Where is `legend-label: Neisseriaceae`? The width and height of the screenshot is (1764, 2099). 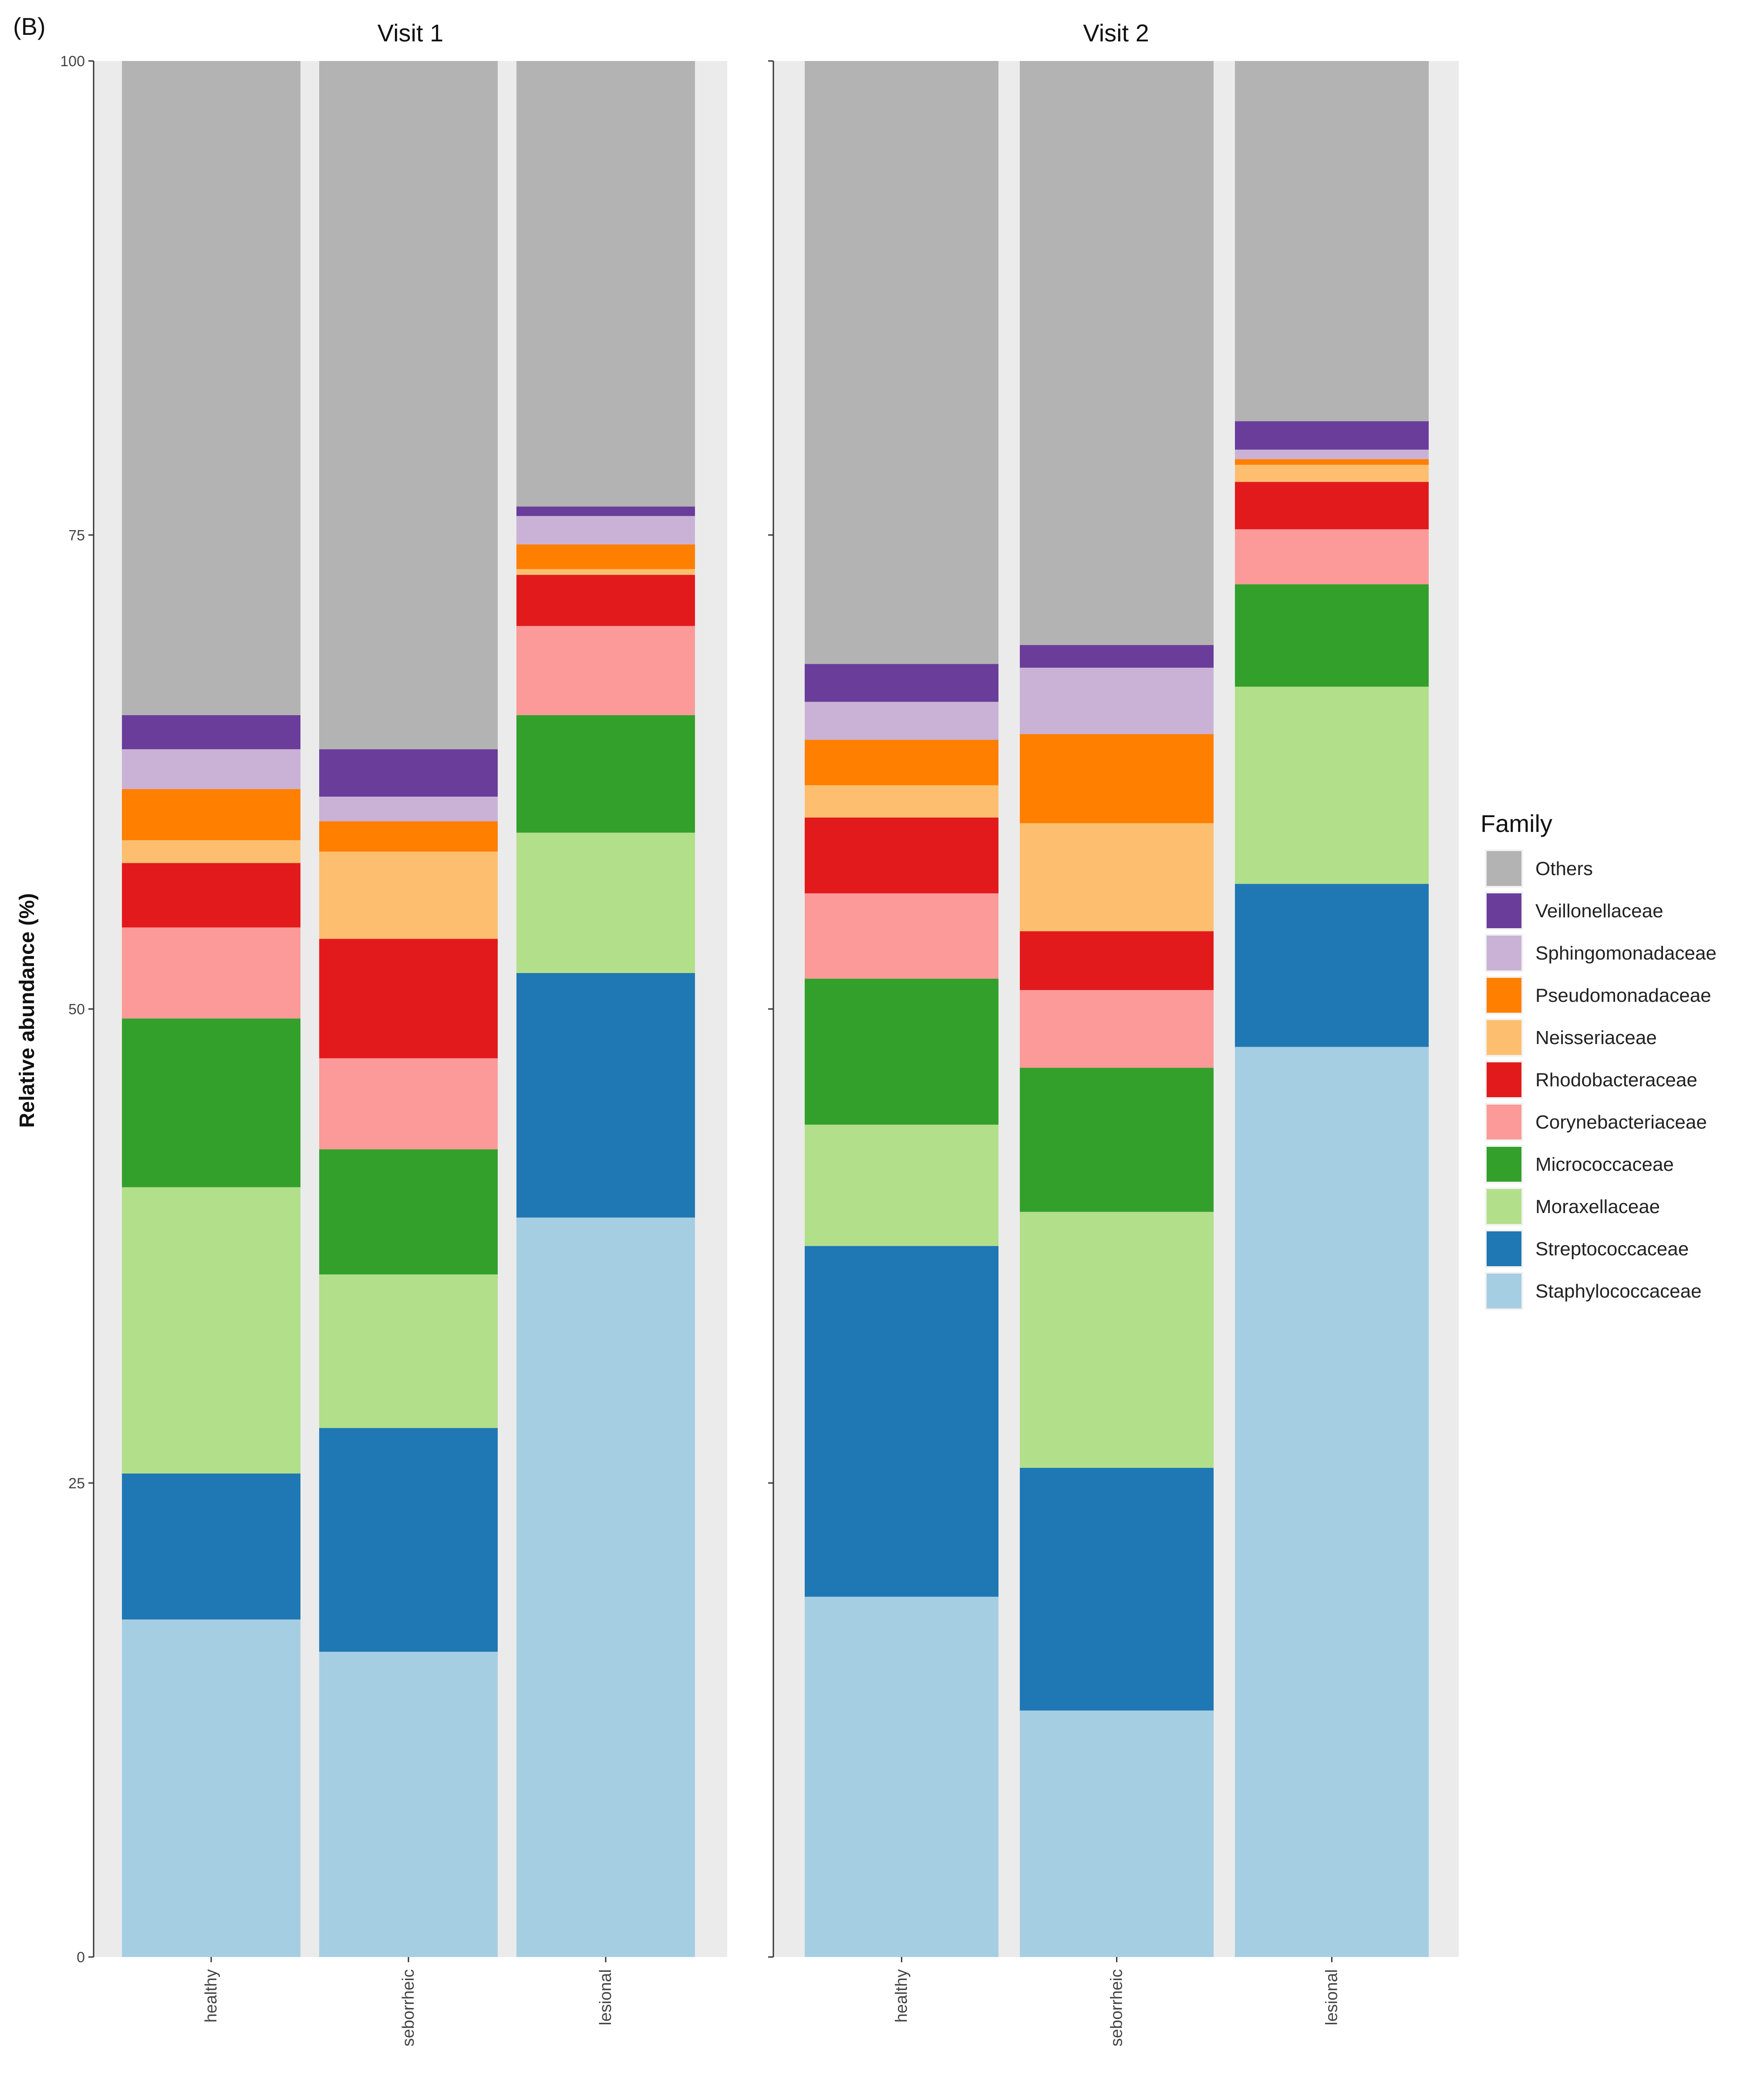
legend-label: Neisseriaceae is located at coordinates (1596, 1037).